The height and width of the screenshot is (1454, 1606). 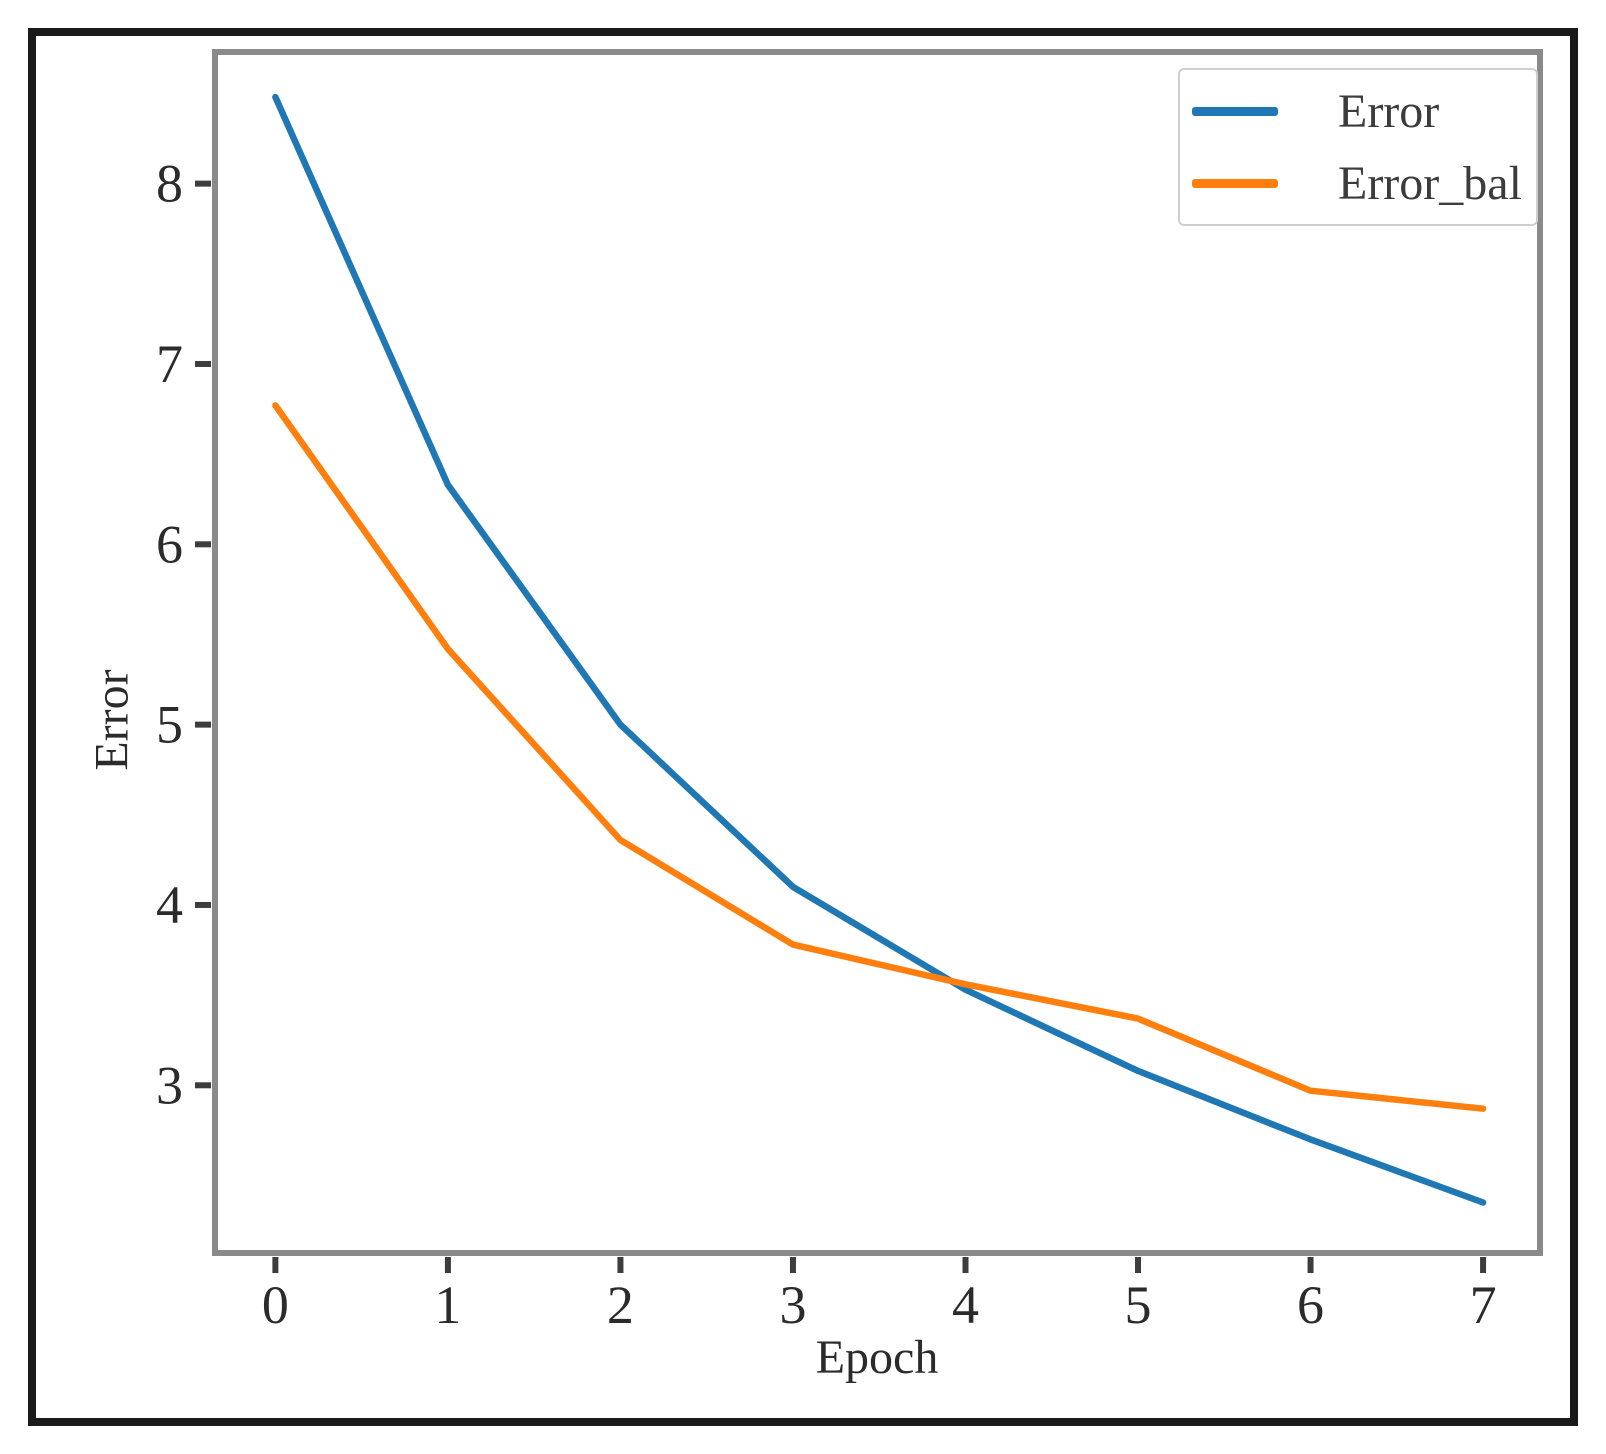 What do you see at coordinates (169, 364) in the screenshot?
I see `y-tick-label: 7` at bounding box center [169, 364].